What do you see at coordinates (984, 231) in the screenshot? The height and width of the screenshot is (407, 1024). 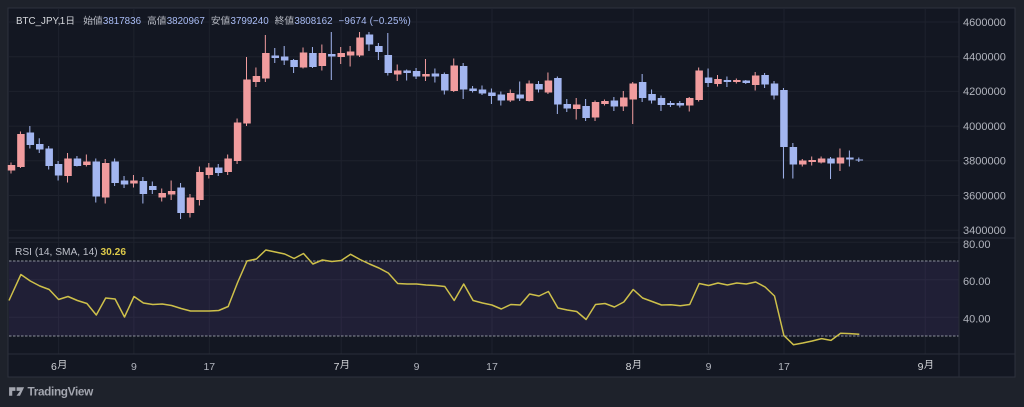 I see `svg-text: 3400000` at bounding box center [984, 231].